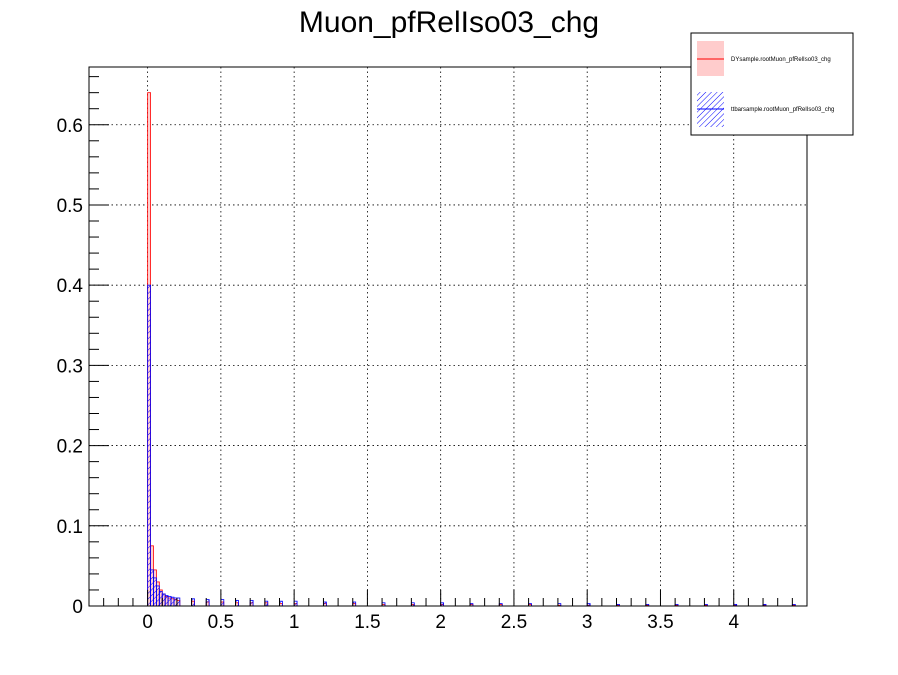 The width and height of the screenshot is (898, 675). What do you see at coordinates (147, 622) in the screenshot?
I see `x-tick-label: 0` at bounding box center [147, 622].